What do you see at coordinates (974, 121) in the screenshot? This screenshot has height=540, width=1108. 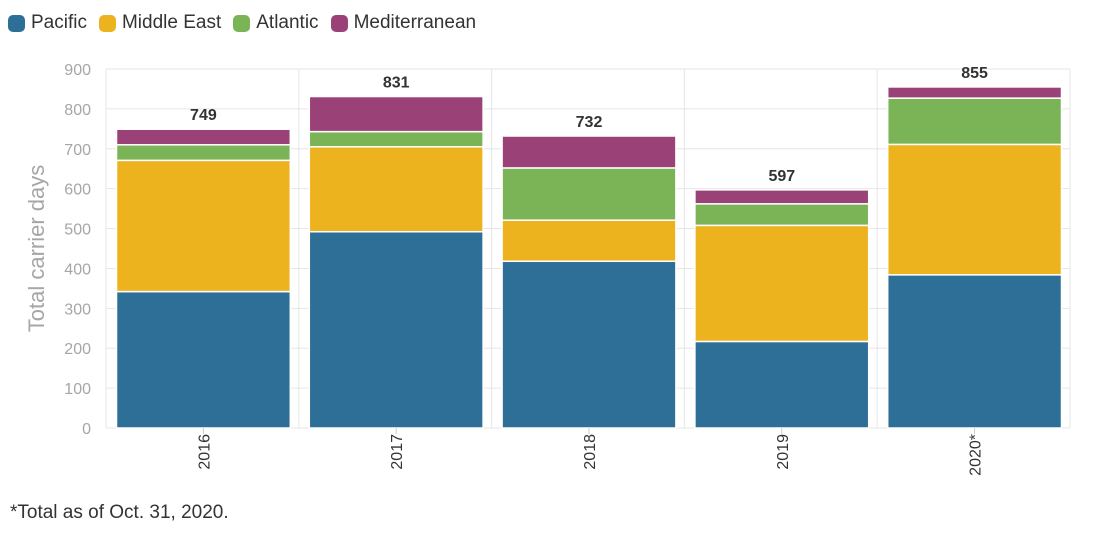 I see `bar-atlantic-2020` at bounding box center [974, 121].